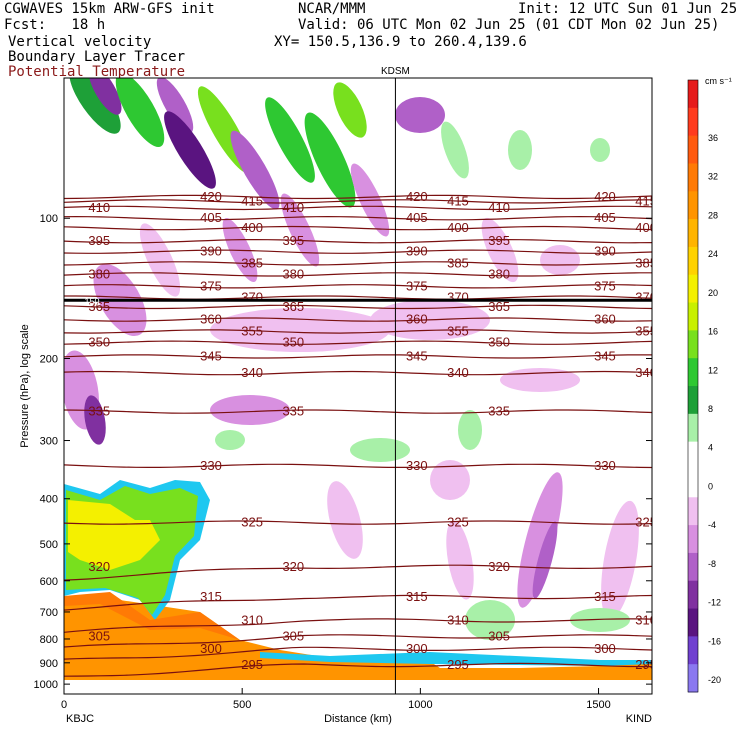 The image size is (740, 740). I want to click on y-tick-label: 500, so click(49, 545).